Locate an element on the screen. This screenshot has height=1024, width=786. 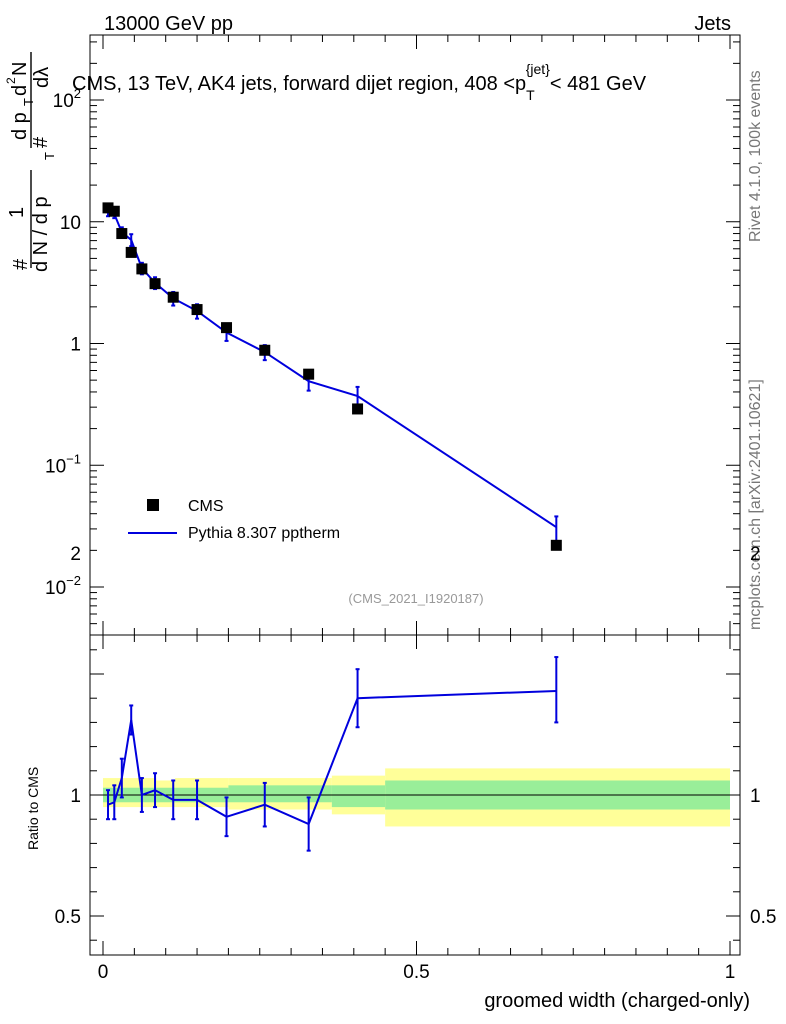
ratio-y-tick-label: 0.5 is located at coordinates (68, 917).